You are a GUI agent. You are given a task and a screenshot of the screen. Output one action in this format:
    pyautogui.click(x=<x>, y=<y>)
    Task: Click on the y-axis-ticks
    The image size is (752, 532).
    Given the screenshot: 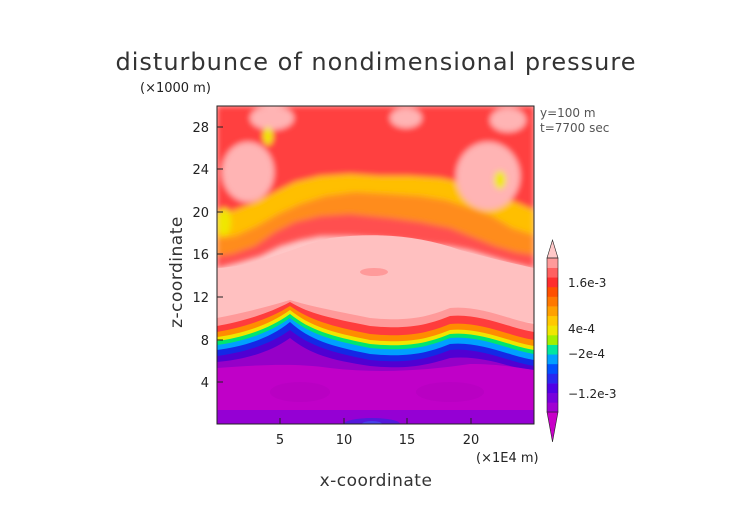 What is the action you would take?
    pyautogui.click(x=220, y=254)
    